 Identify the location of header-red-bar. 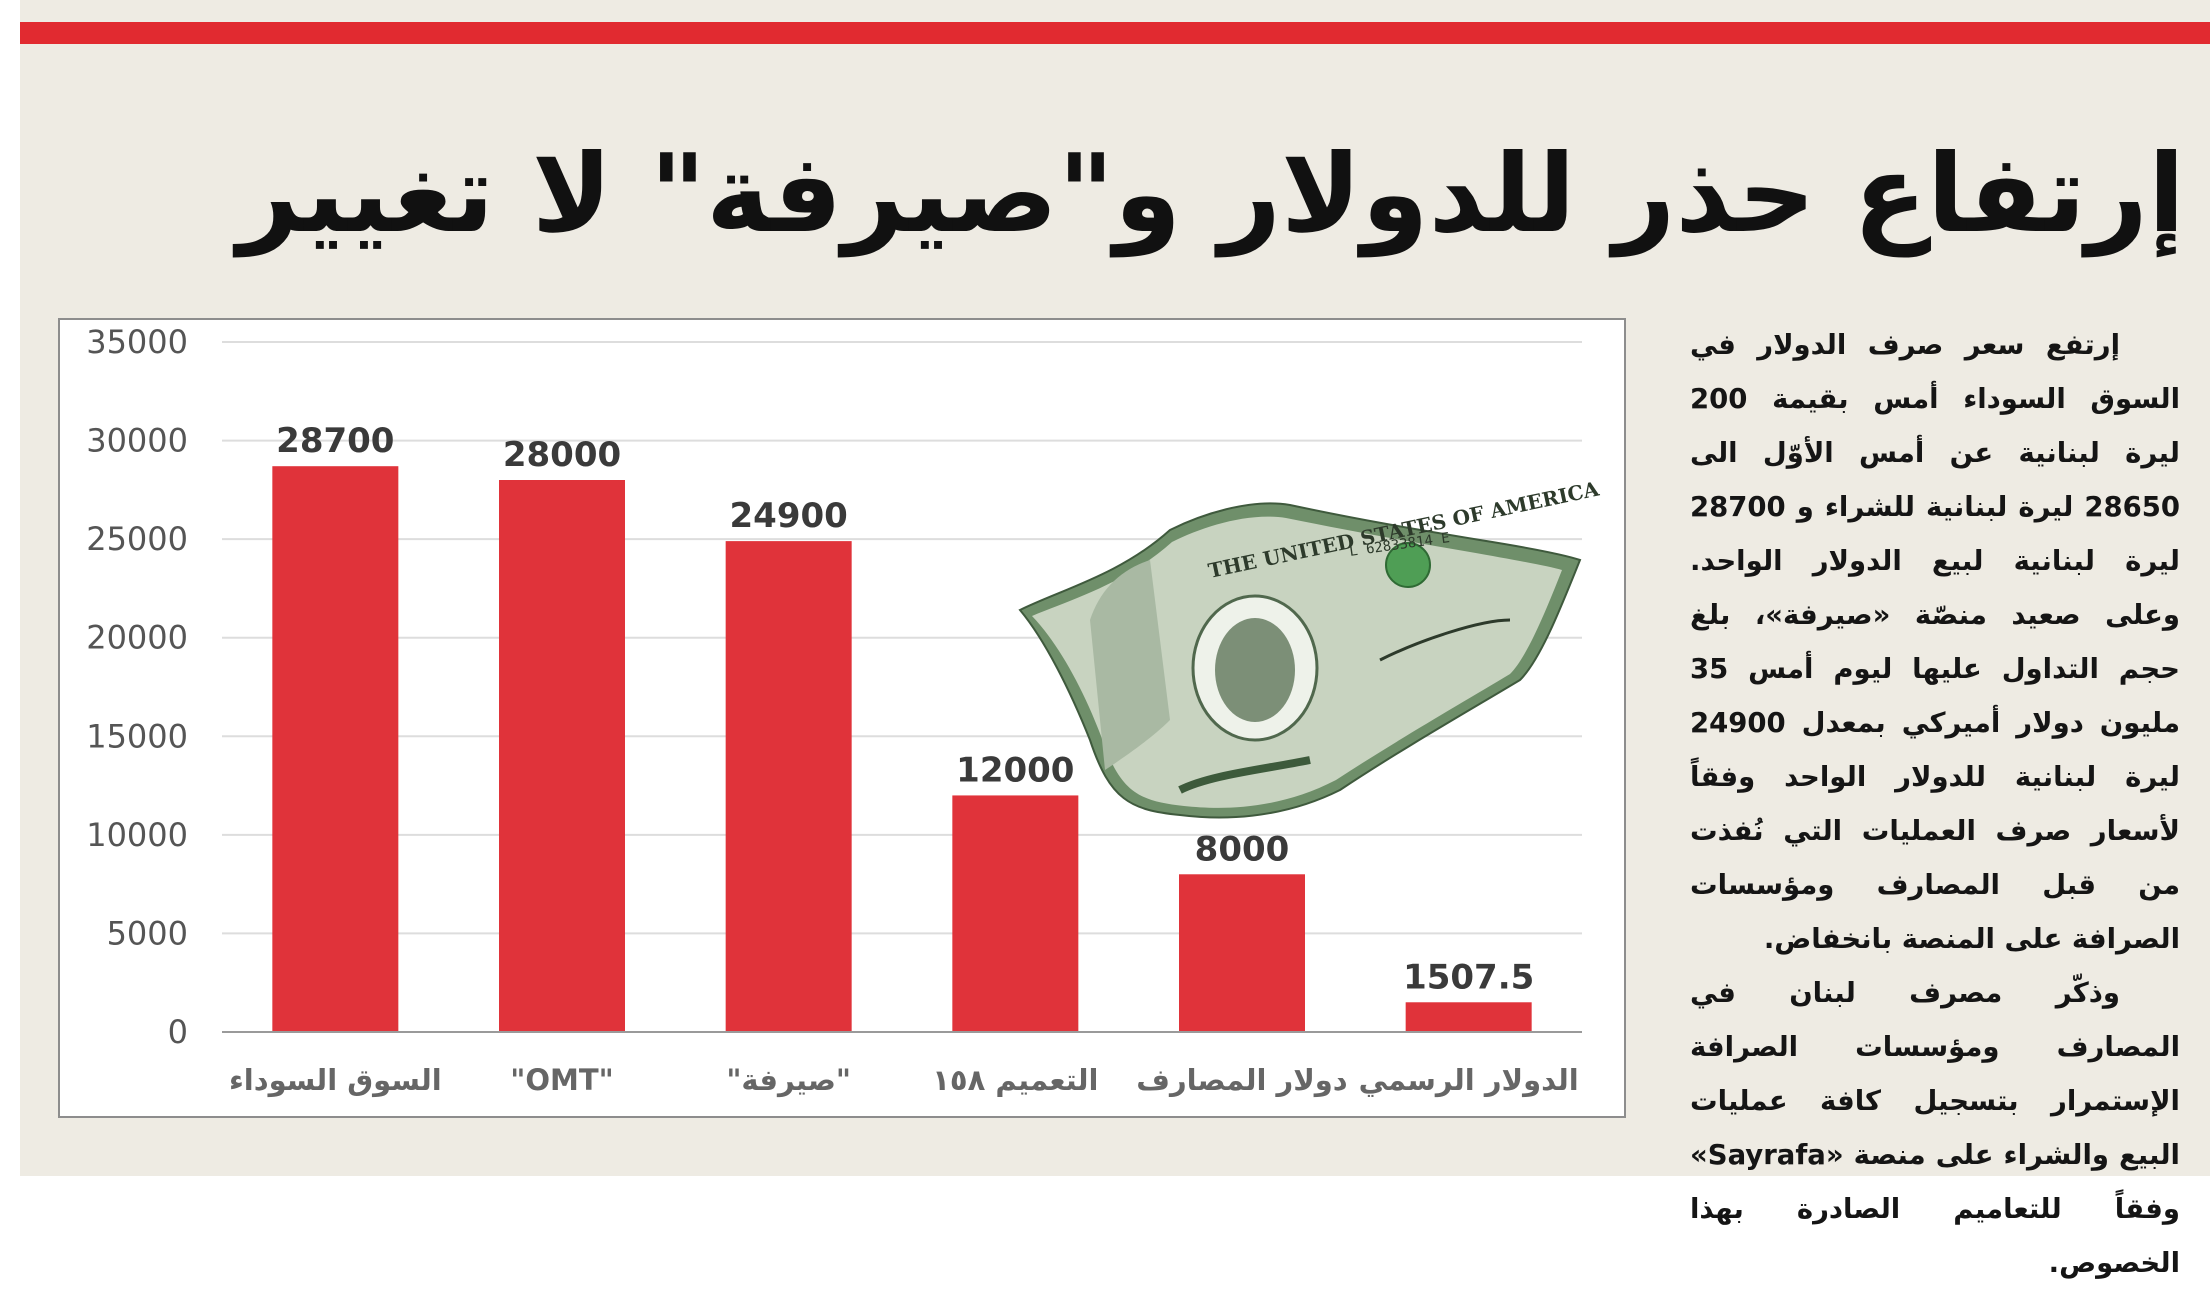
(1115, 33).